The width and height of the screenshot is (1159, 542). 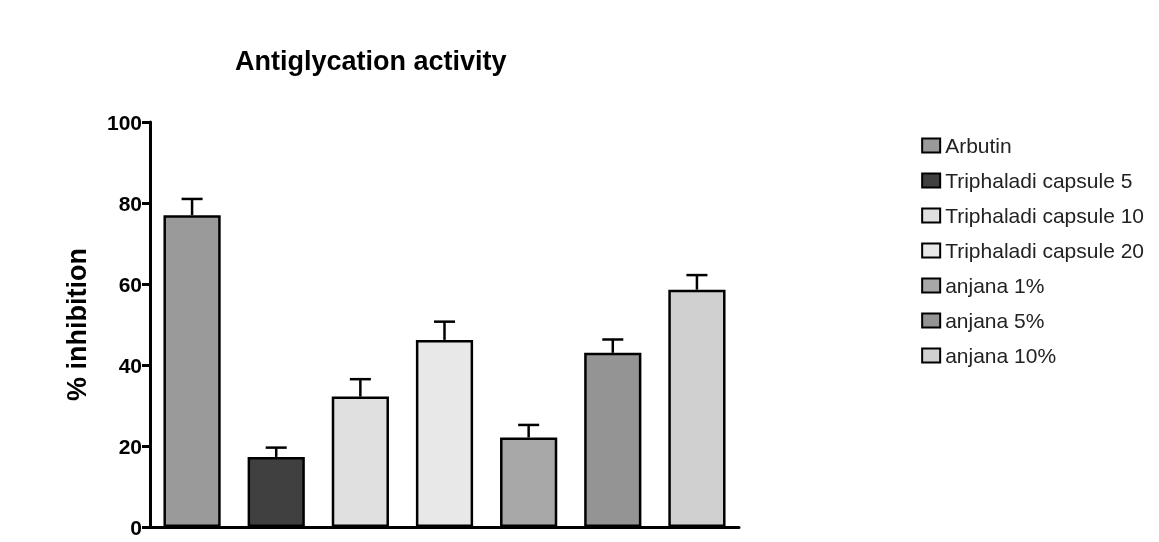 What do you see at coordinates (978, 145) in the screenshot?
I see `legend-label: Arbutin` at bounding box center [978, 145].